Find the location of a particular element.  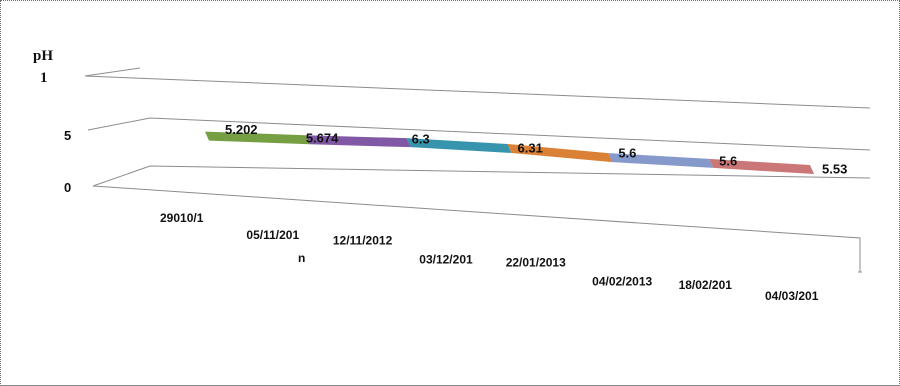

category-stray-mark: n is located at coordinates (301, 258).